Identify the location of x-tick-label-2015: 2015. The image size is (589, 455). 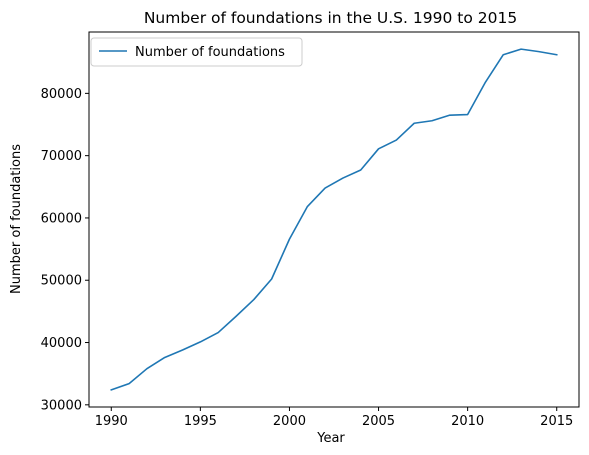
(556, 421).